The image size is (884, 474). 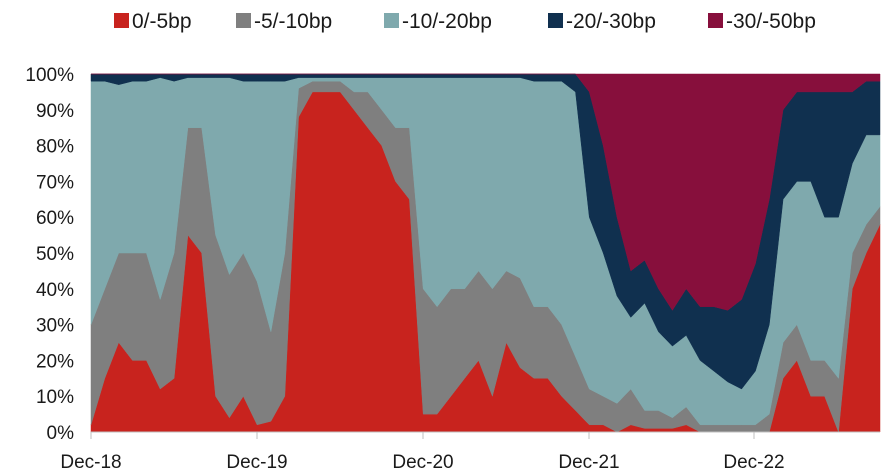 What do you see at coordinates (422, 462) in the screenshot?
I see `x-tick-label: Dec-20` at bounding box center [422, 462].